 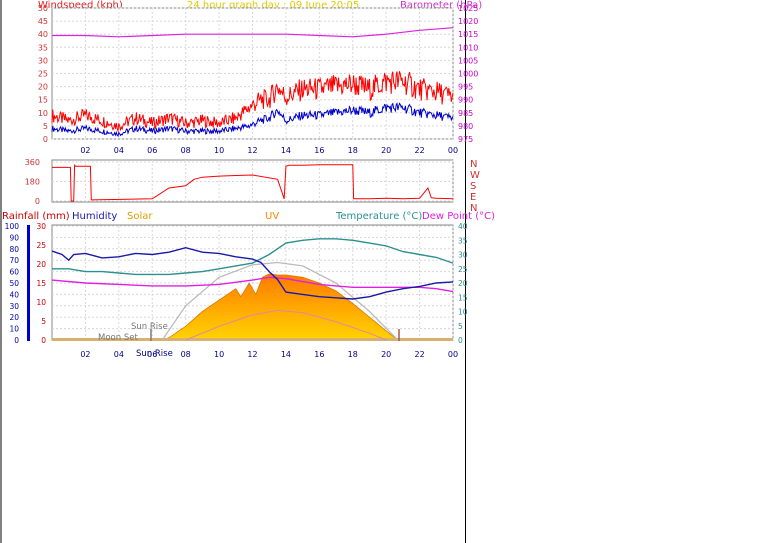 What do you see at coordinates (475, 175) in the screenshot?
I see `compass-label: W` at bounding box center [475, 175].